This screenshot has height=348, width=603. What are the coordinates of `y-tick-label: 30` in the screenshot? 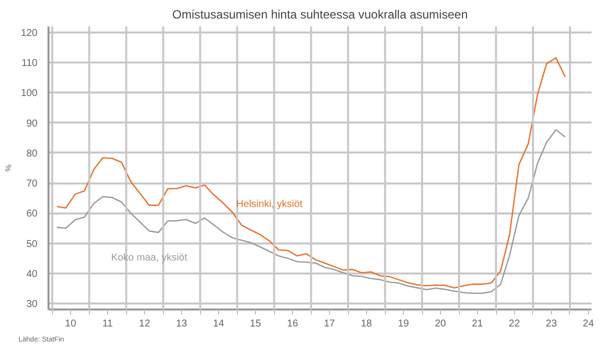 It's located at (32, 304).